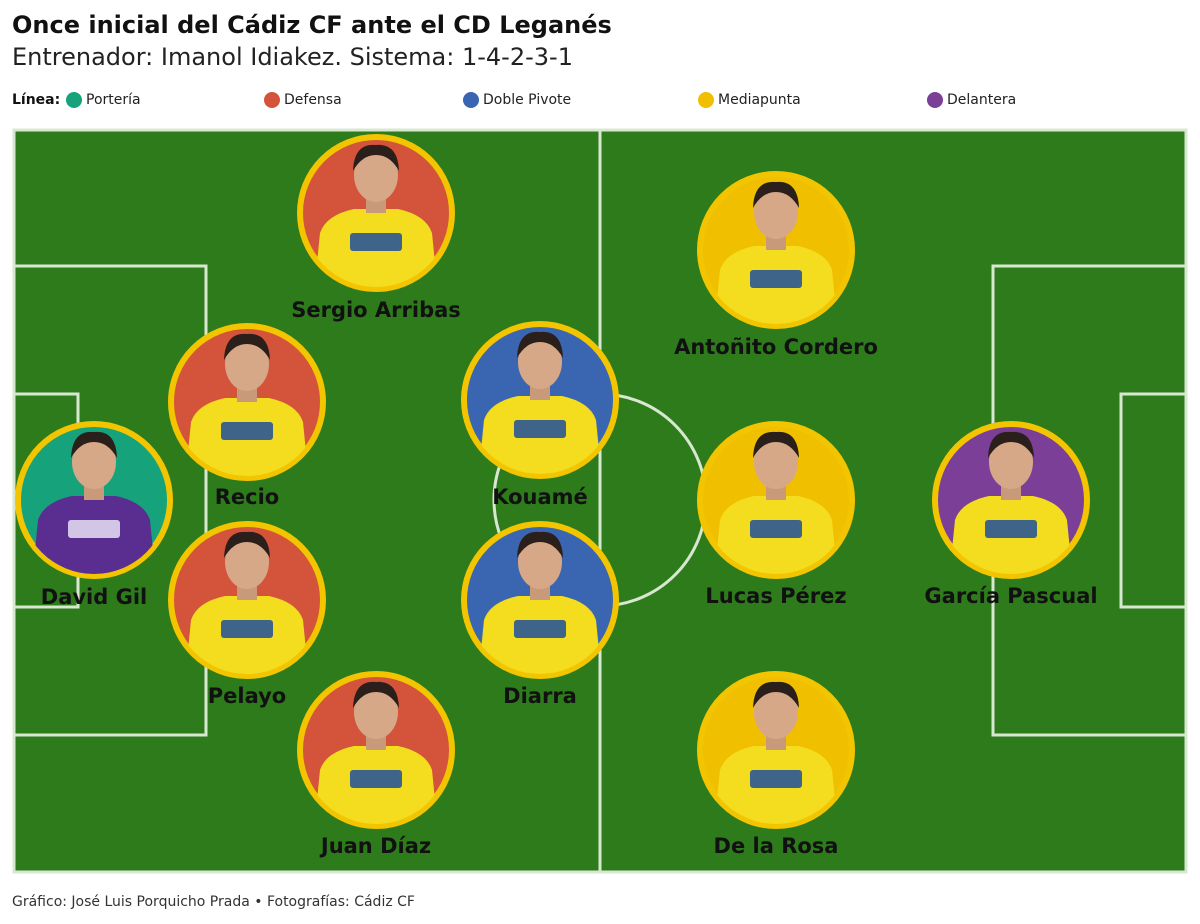 The height and width of the screenshot is (924, 1200). What do you see at coordinates (1010, 596) in the screenshot?
I see `player-name: García Pascual` at bounding box center [1010, 596].